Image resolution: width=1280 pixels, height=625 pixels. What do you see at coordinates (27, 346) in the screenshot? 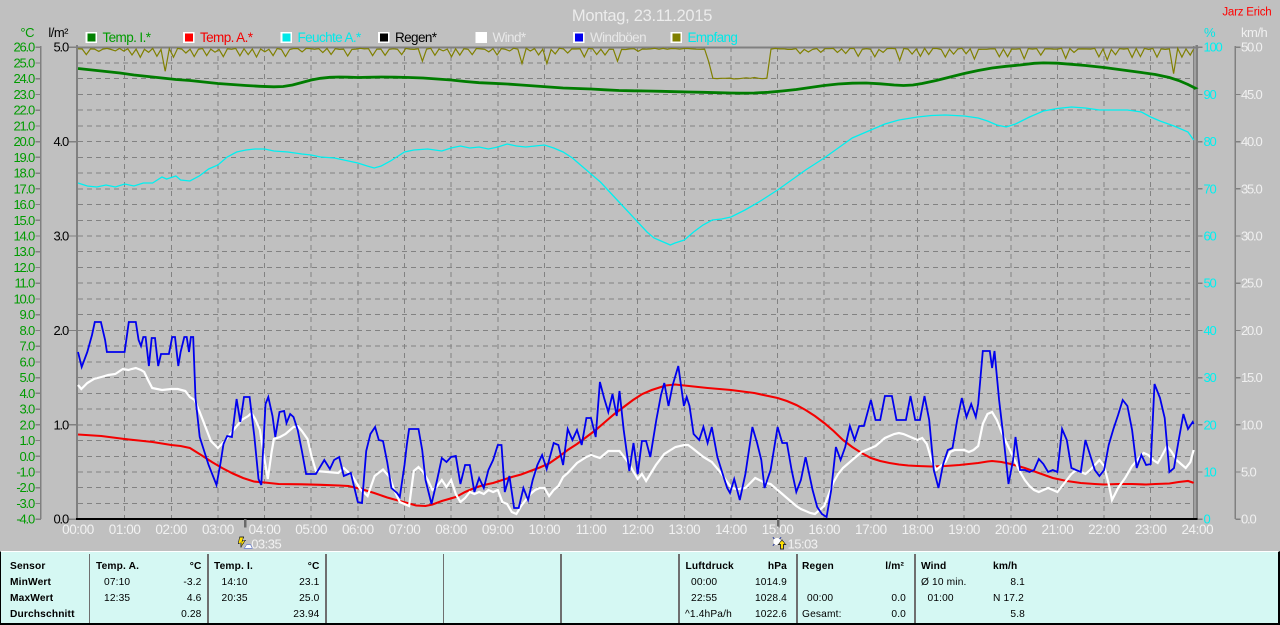
I see `svg-text: 7.0` at bounding box center [27, 346].